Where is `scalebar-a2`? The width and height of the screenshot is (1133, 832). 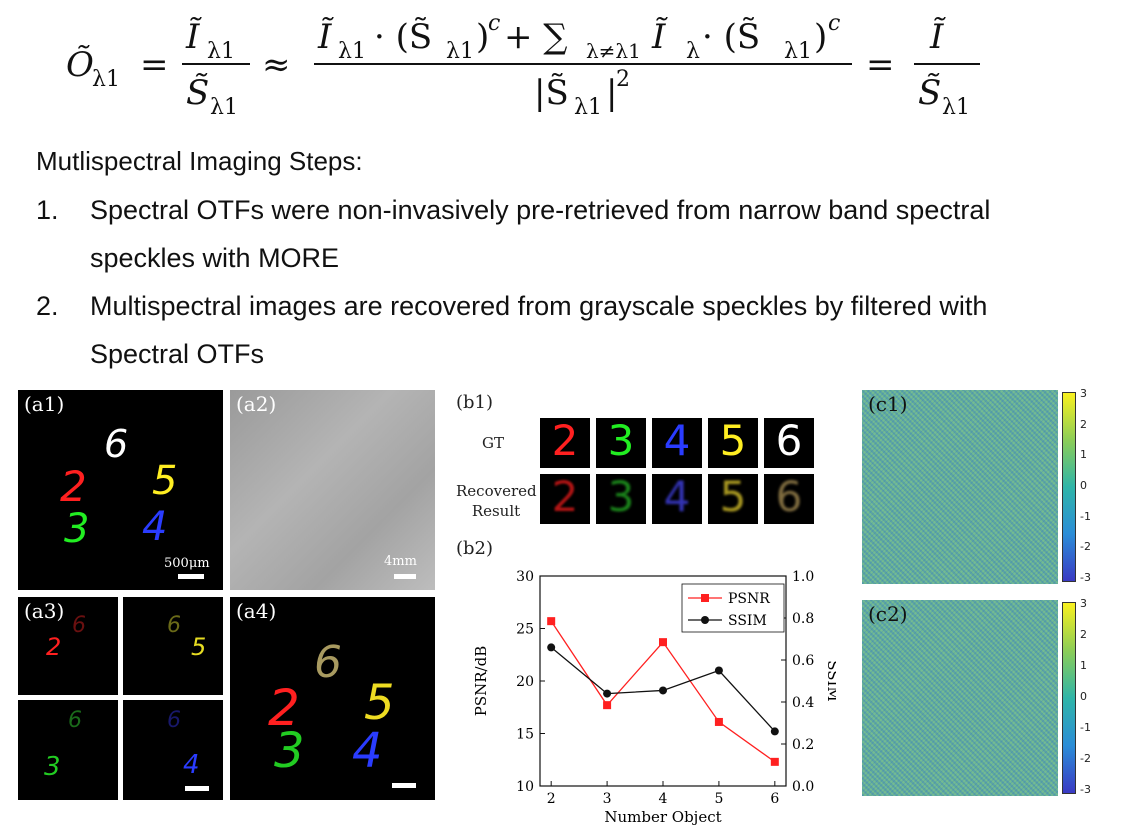
scalebar-a2 is located at coordinates (405, 576).